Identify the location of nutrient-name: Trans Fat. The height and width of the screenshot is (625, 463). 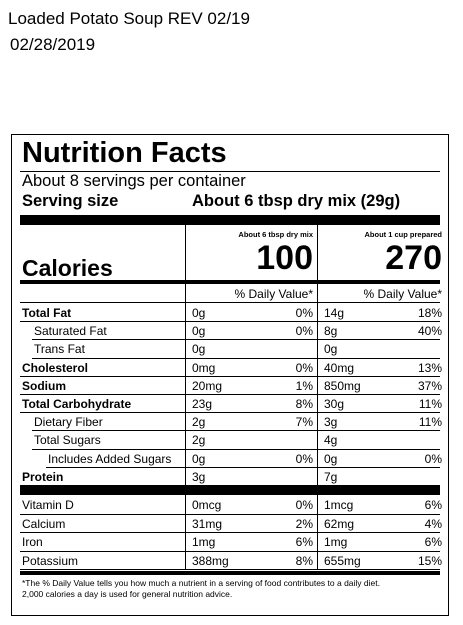
(59, 349).